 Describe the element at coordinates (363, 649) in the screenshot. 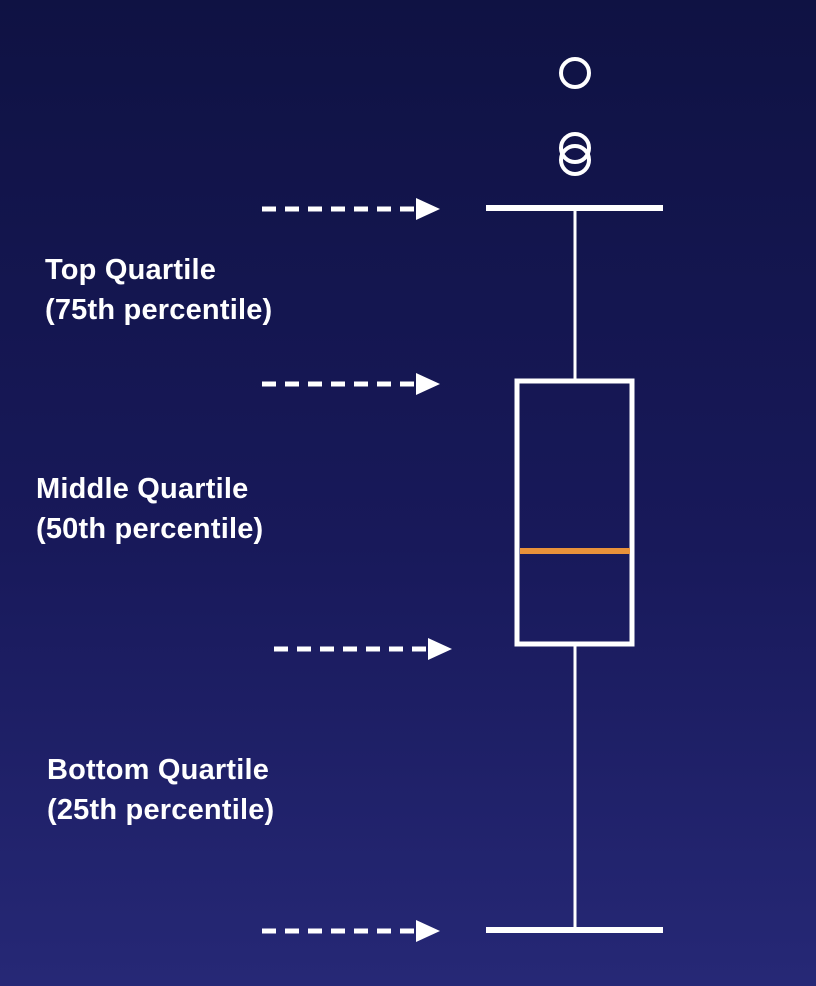

I see `pointer-arrow-box-bottom` at that location.